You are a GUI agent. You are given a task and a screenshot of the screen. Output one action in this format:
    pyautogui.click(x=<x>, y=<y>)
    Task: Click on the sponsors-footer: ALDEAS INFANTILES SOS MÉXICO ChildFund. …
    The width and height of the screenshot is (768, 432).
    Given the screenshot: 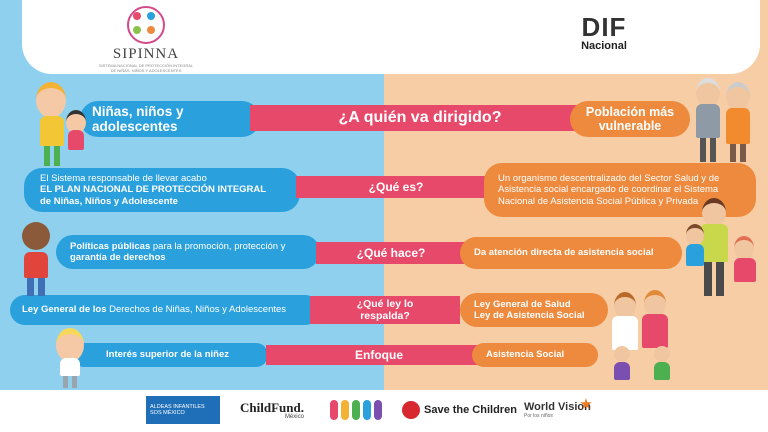 What is the action you would take?
    pyautogui.click(x=384, y=411)
    